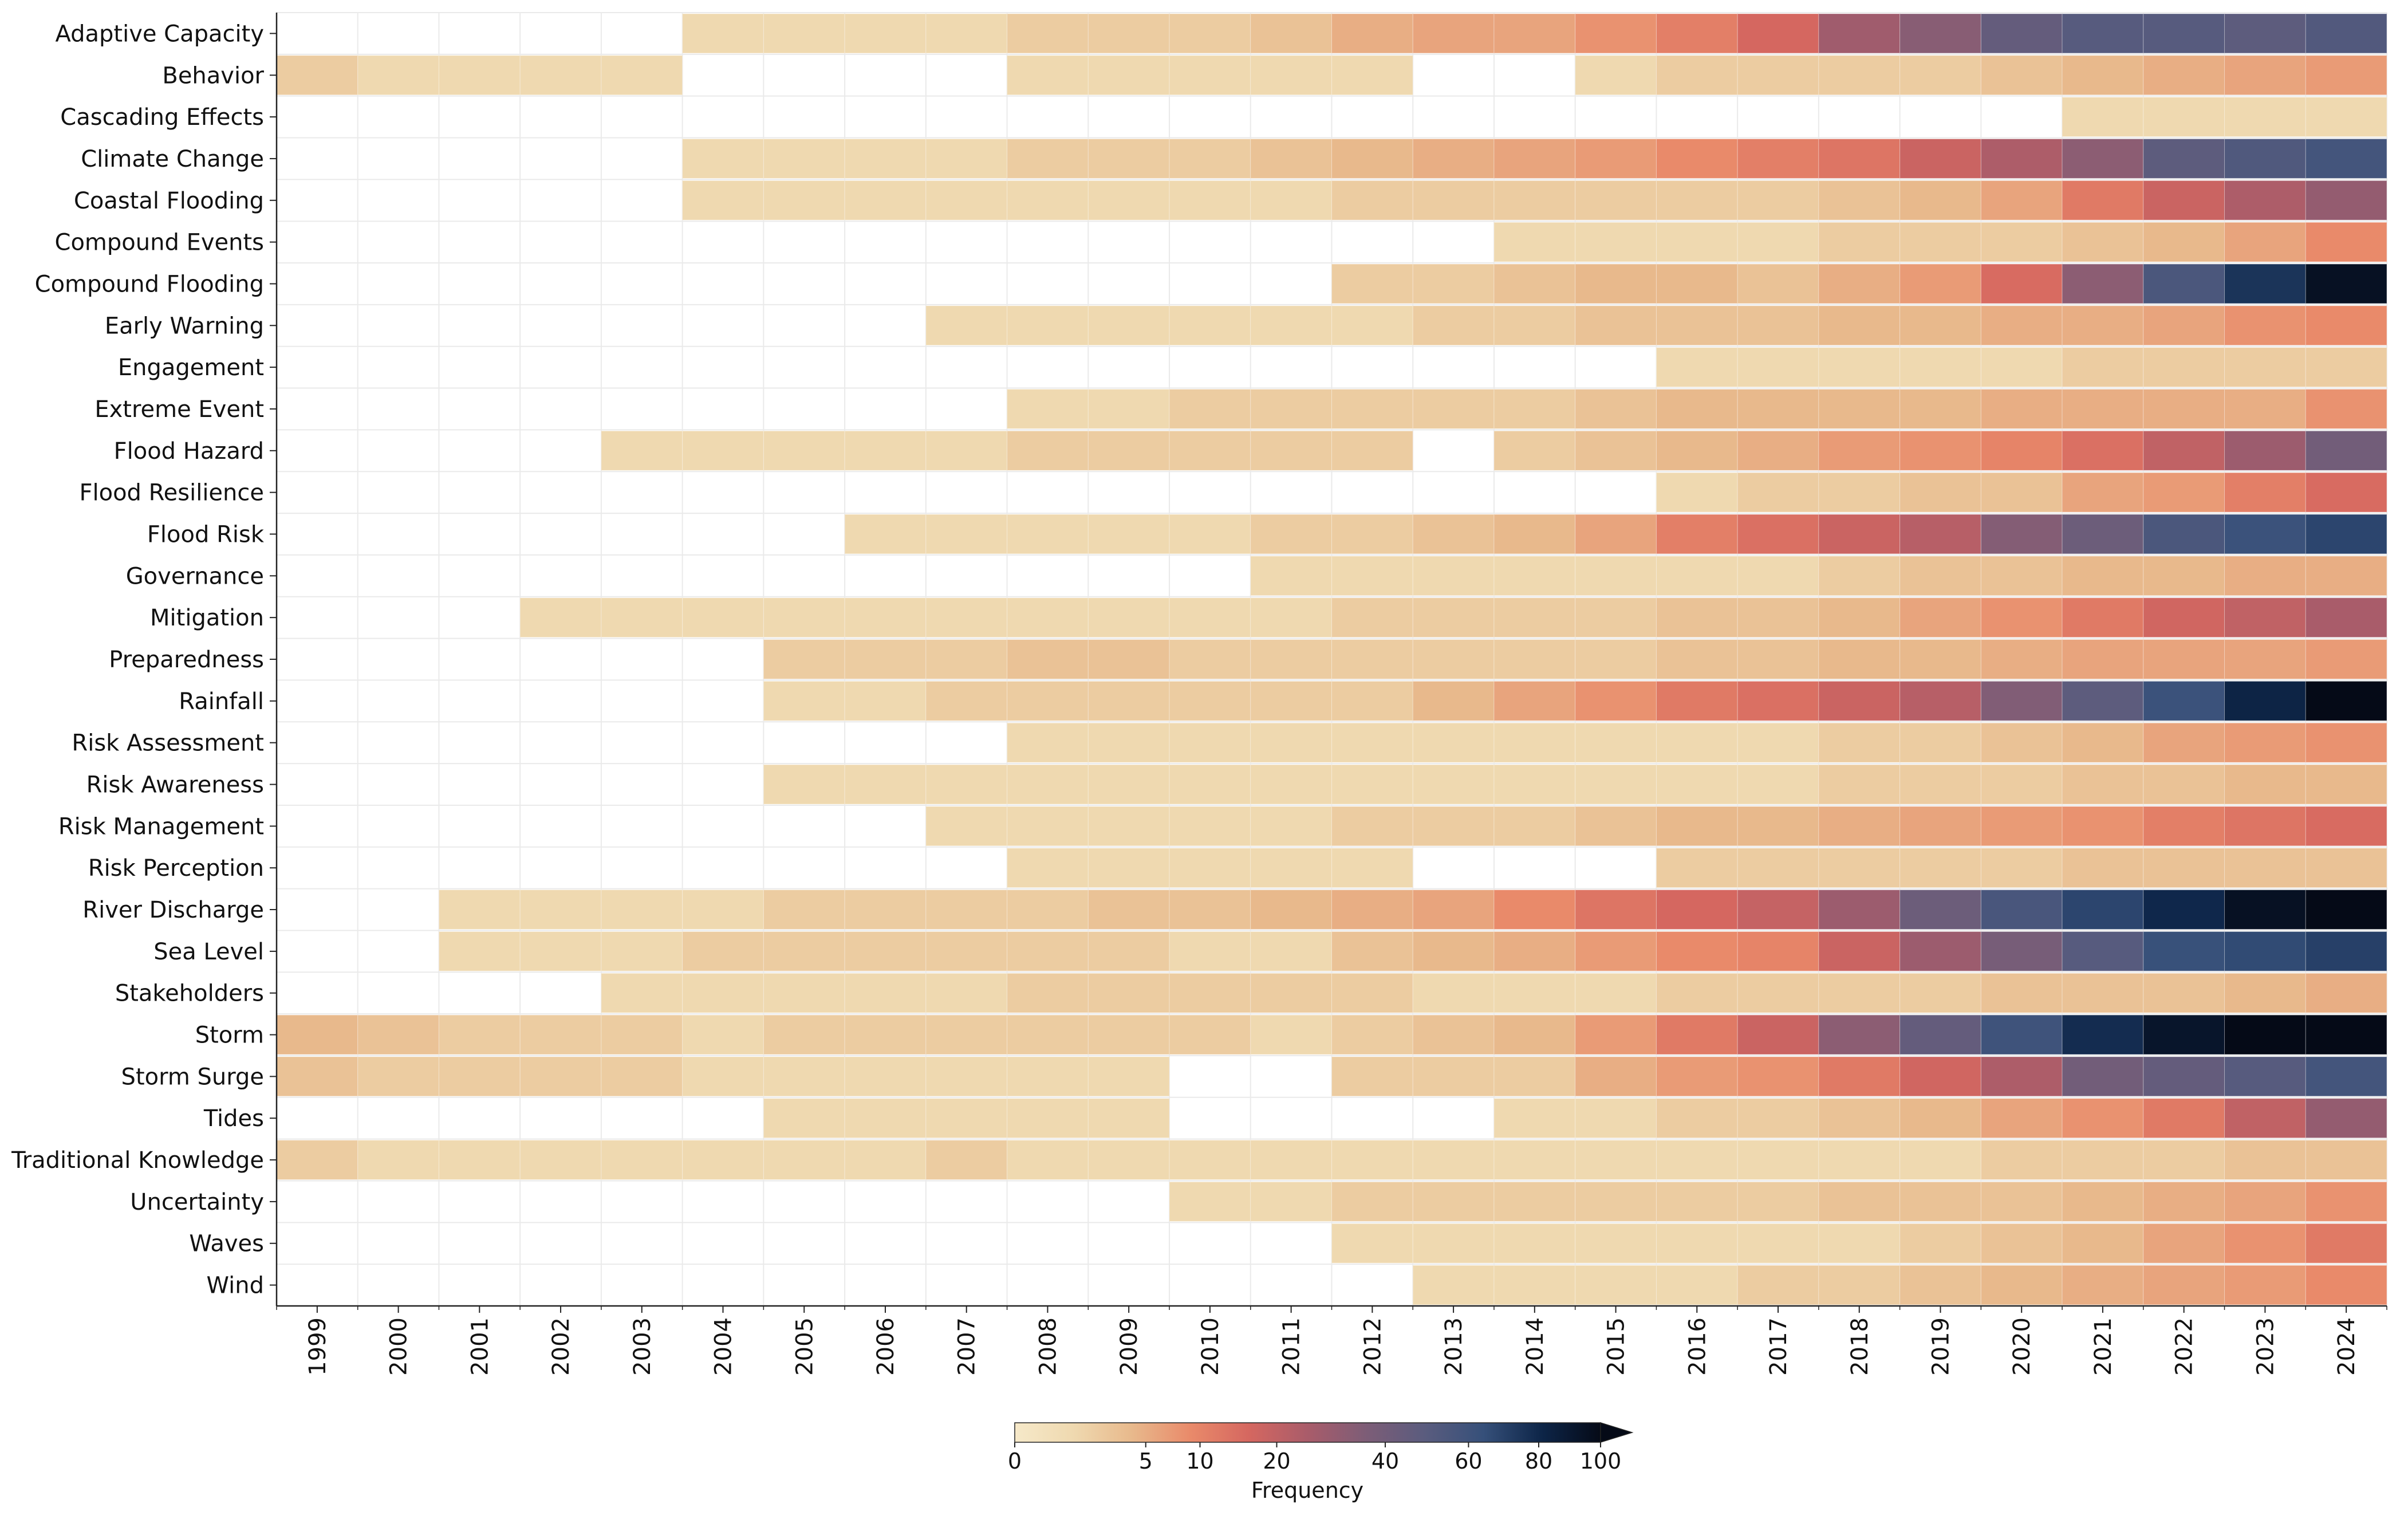 This screenshot has width=2408, height=1519. What do you see at coordinates (191, 368) in the screenshot?
I see `y-tick-label-engagement: Engagement` at bounding box center [191, 368].